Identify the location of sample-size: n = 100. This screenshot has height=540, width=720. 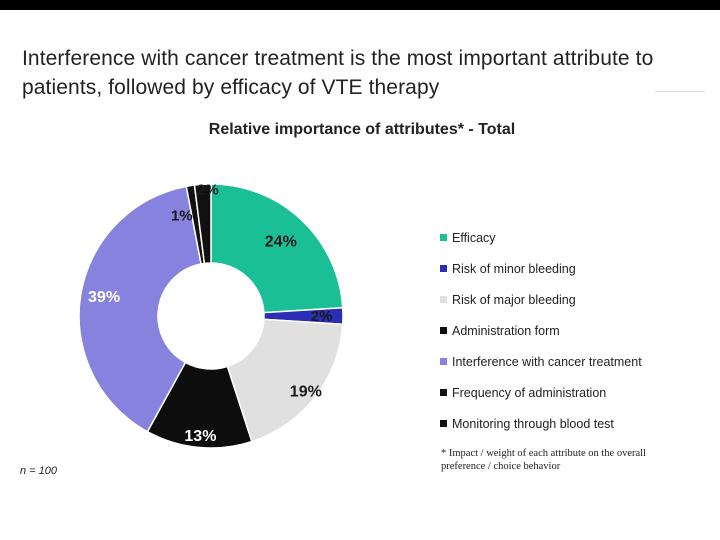
(39, 471).